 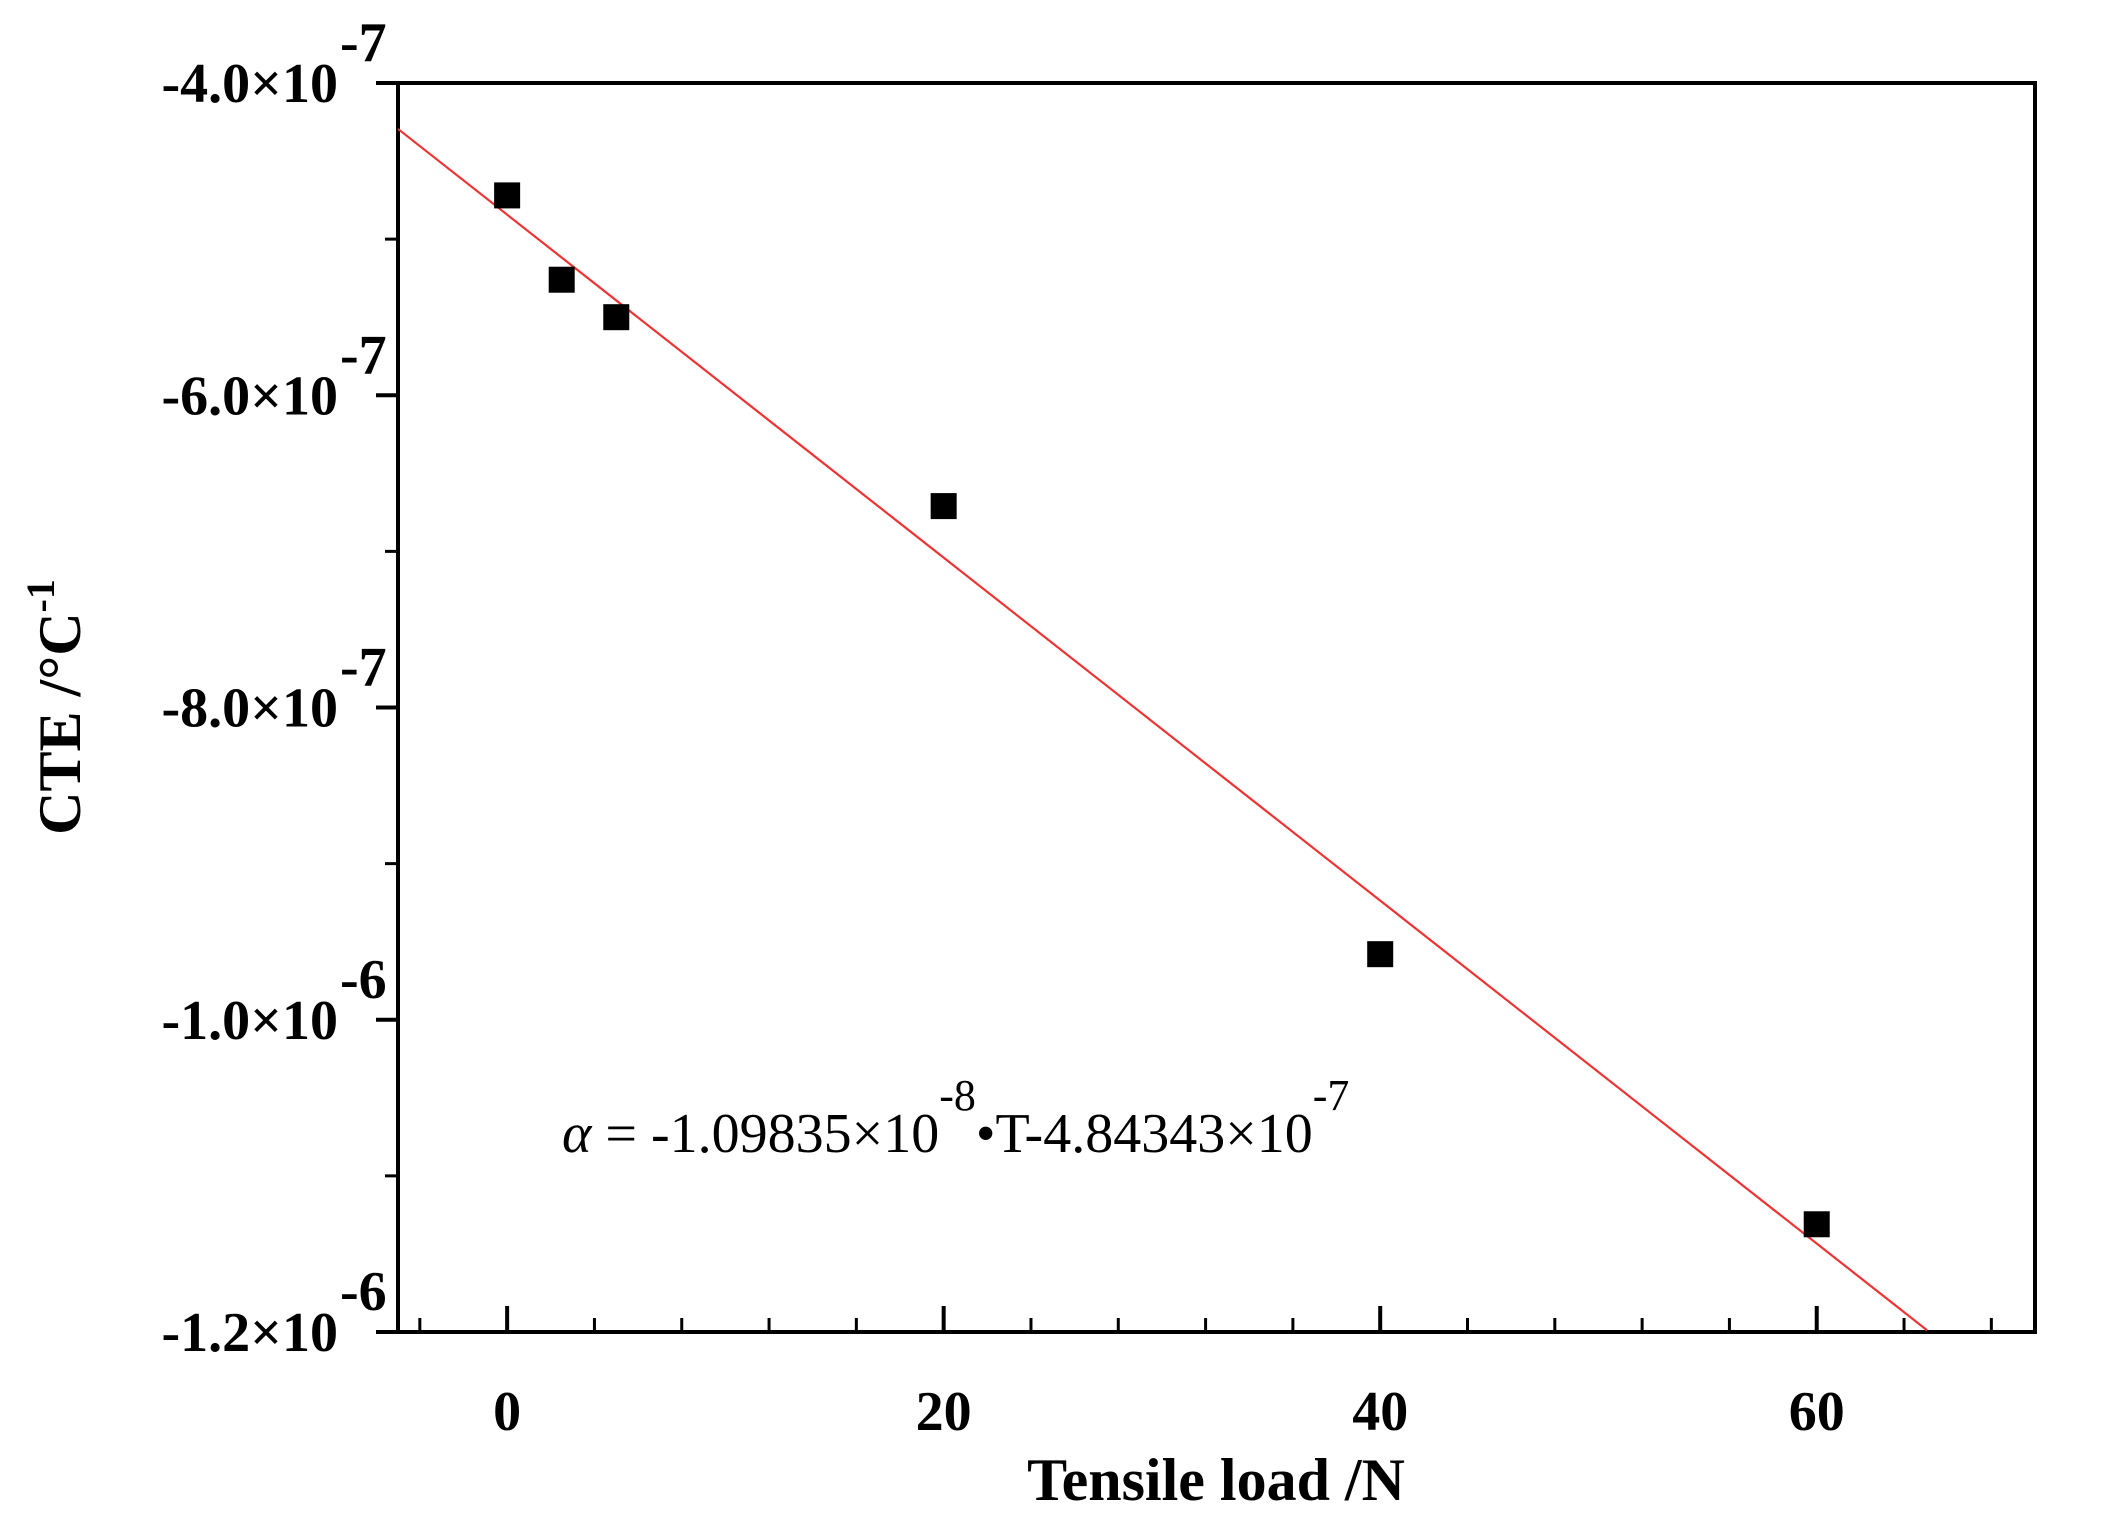 I want to click on fit-equation: α = -1.09835×10-8•T-4.84343×10-7, so click(x=955, y=1118).